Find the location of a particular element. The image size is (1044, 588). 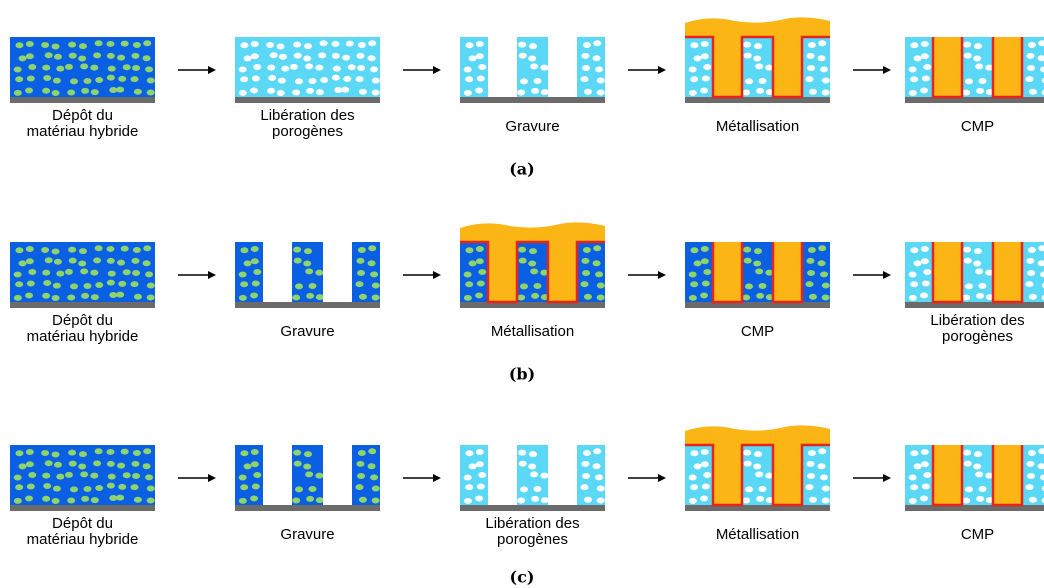

barrier-liner is located at coordinates (757, 67).